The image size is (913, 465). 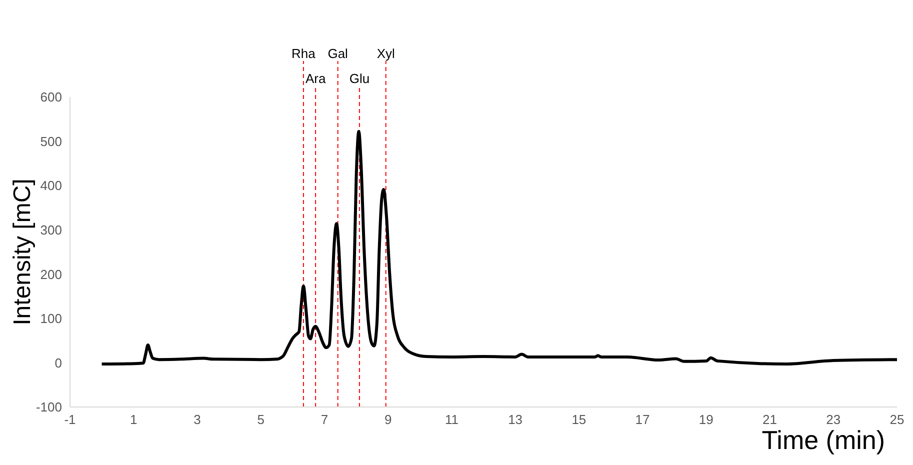 I want to click on x-tick-label: 15, so click(x=579, y=420).